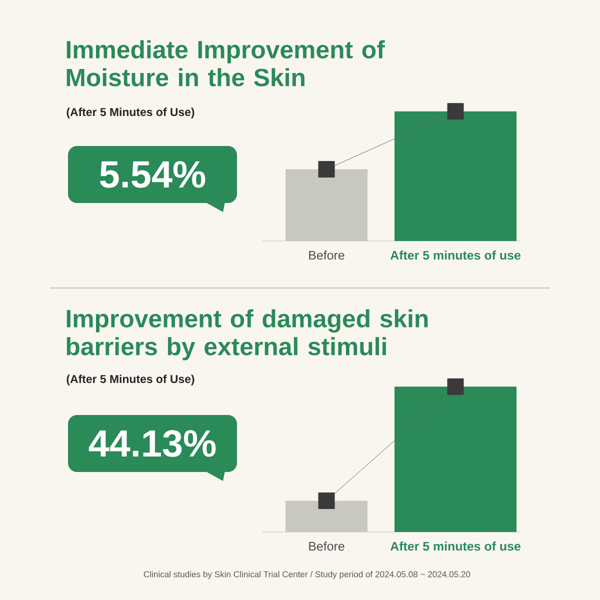 The height and width of the screenshot is (600, 600). I want to click on chart-title: Immediate Improvement of Moisture in the Skin, so click(225, 63).